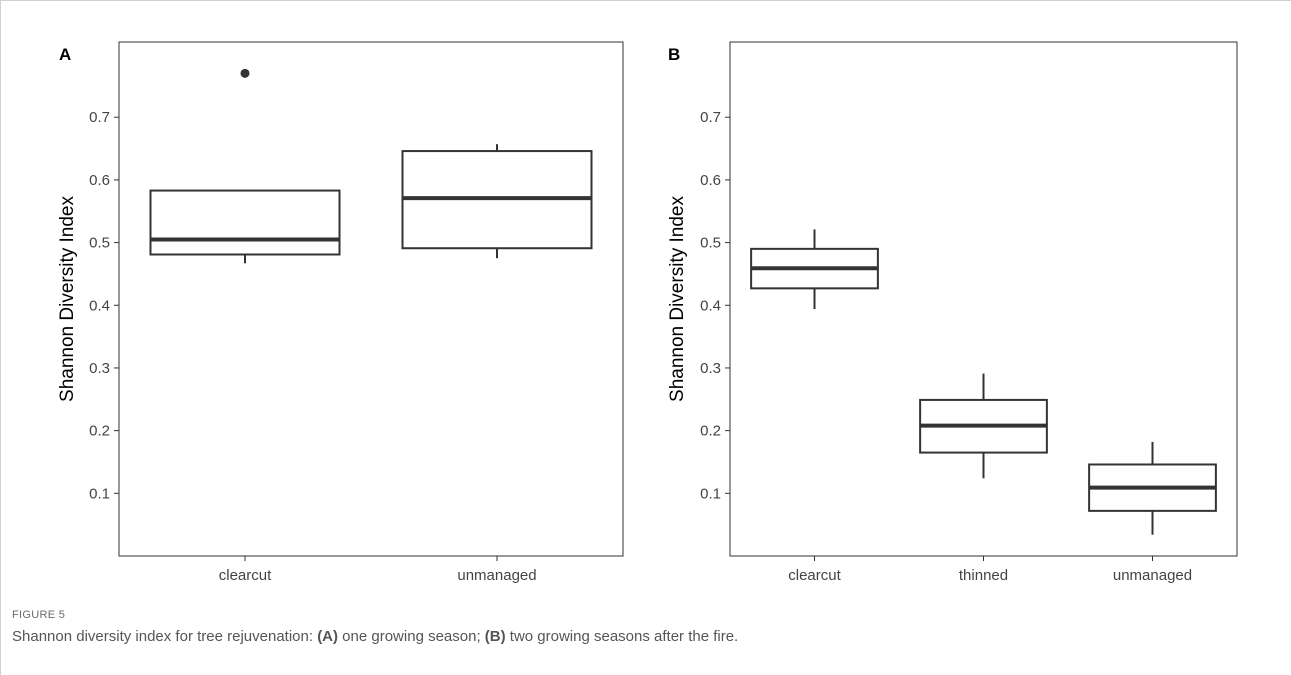  I want to click on caption-segment: one growing season;, so click(411, 636).